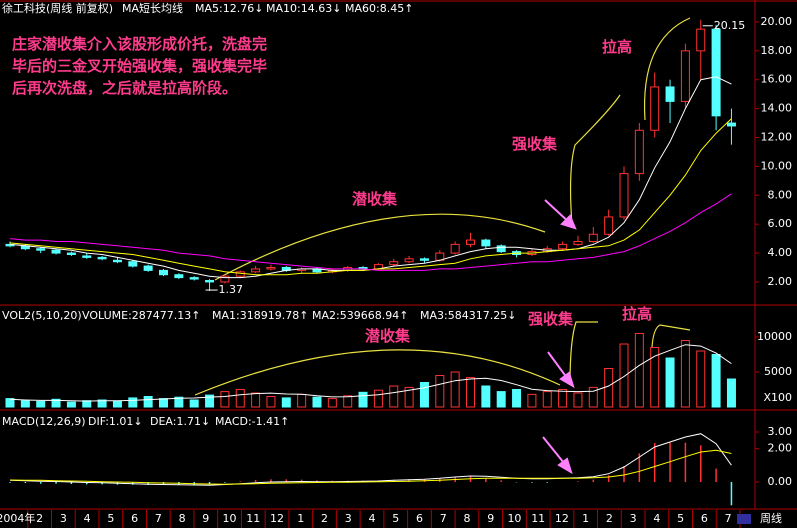  What do you see at coordinates (468, 315) in the screenshot?
I see `legend-entry: MA3:584317.25↓` at bounding box center [468, 315].